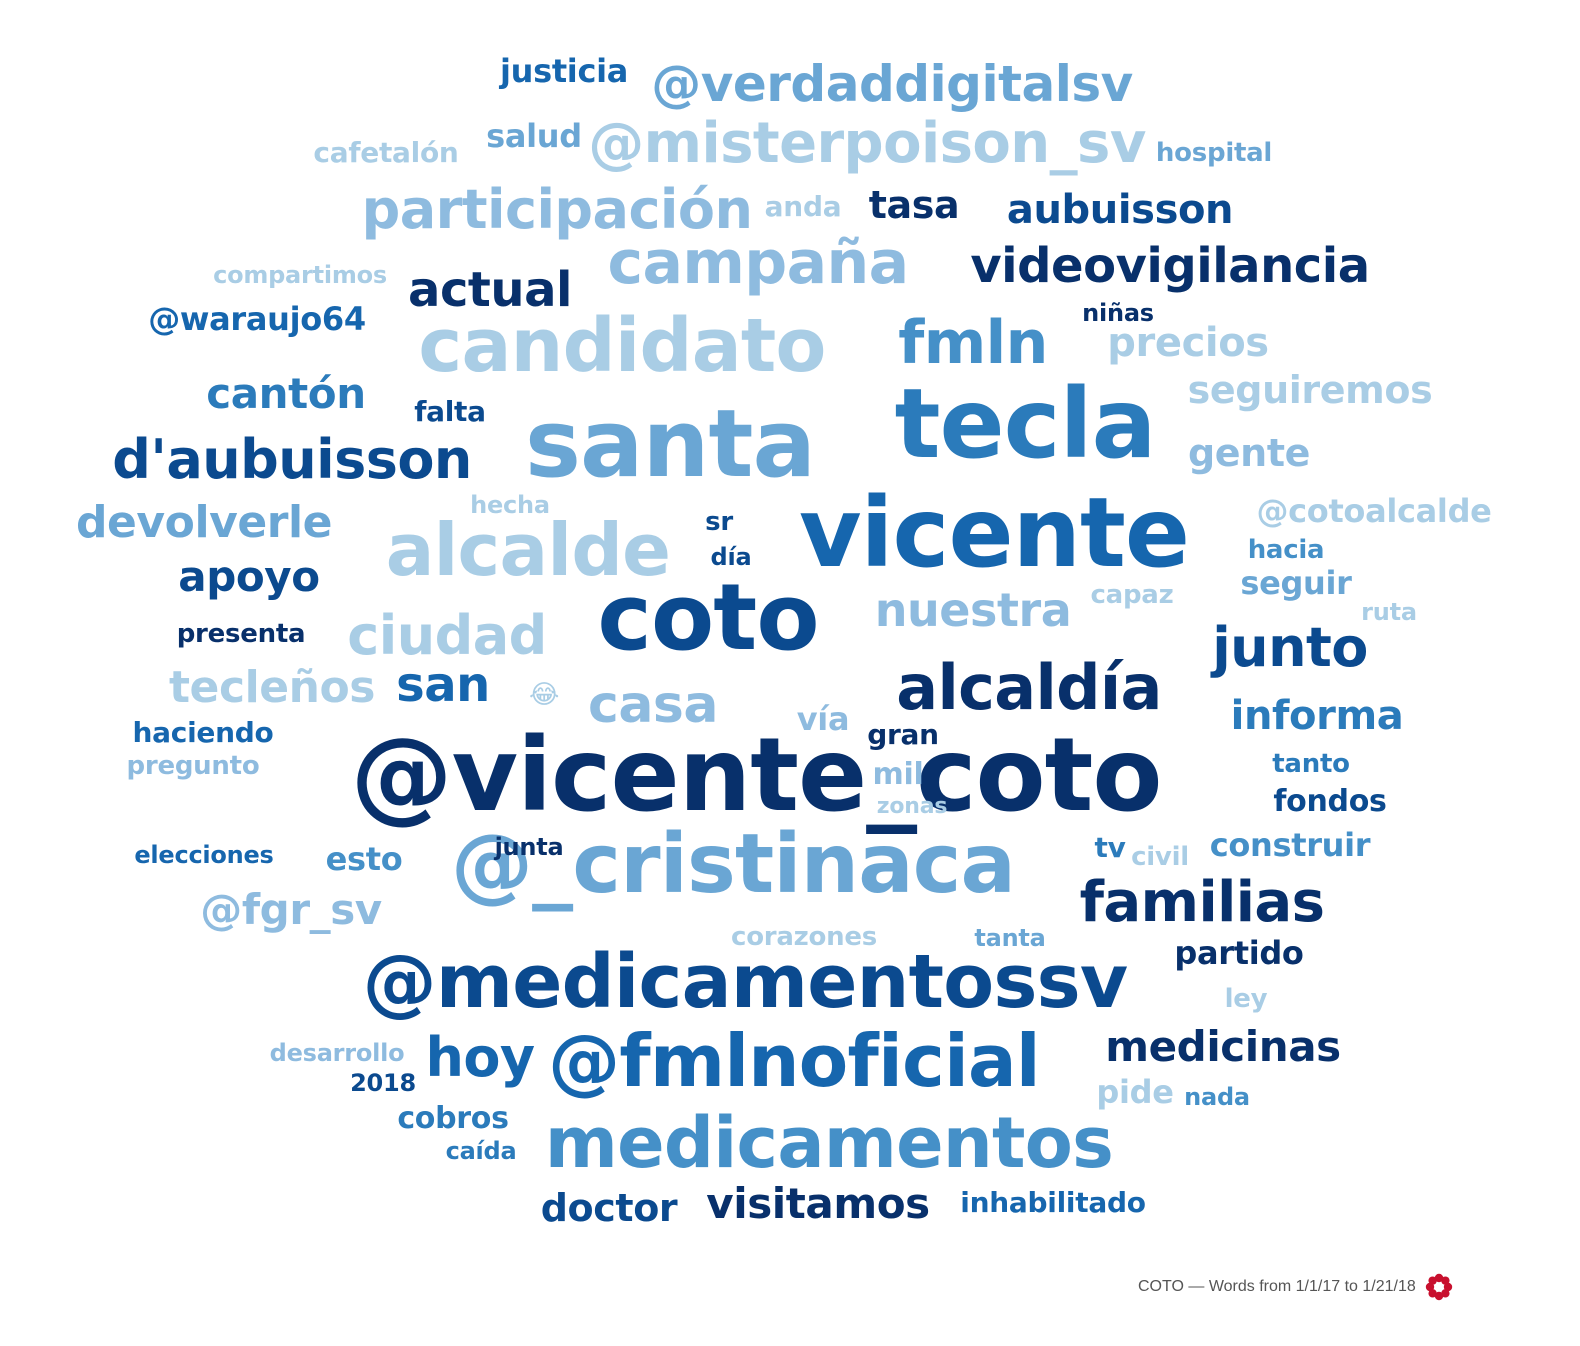  What do you see at coordinates (973, 610) in the screenshot?
I see `cloud-word: nuestra` at bounding box center [973, 610].